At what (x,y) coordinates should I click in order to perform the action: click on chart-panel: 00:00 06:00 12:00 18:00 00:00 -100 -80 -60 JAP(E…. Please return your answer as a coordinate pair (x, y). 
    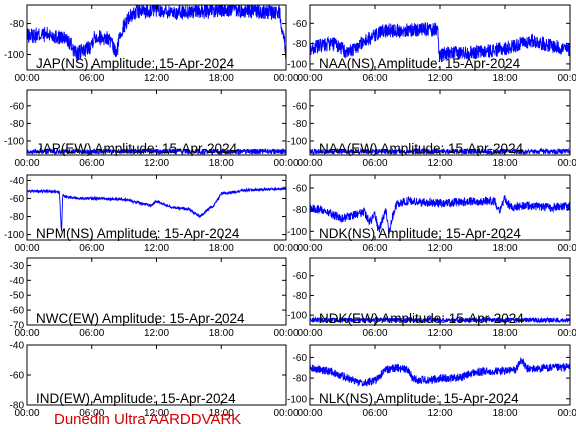
    Looking at the image, I should click on (151, 129).